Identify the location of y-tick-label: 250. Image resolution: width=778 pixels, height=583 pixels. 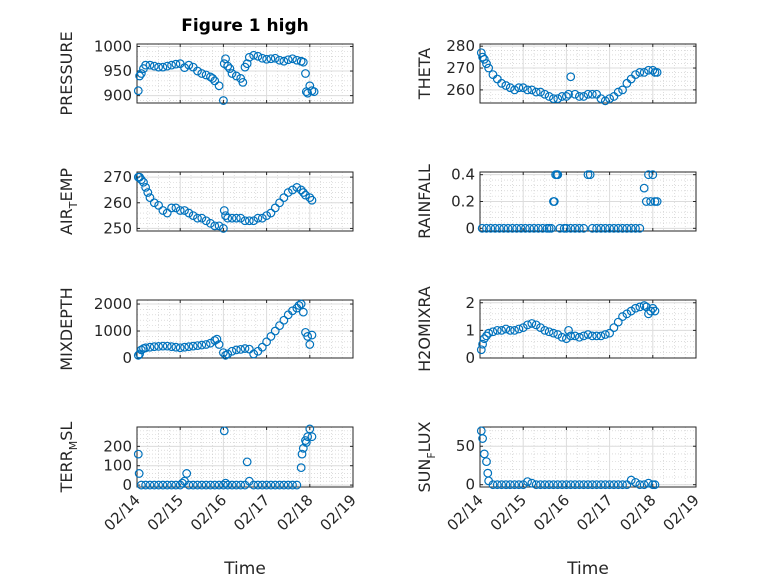
(117, 228).